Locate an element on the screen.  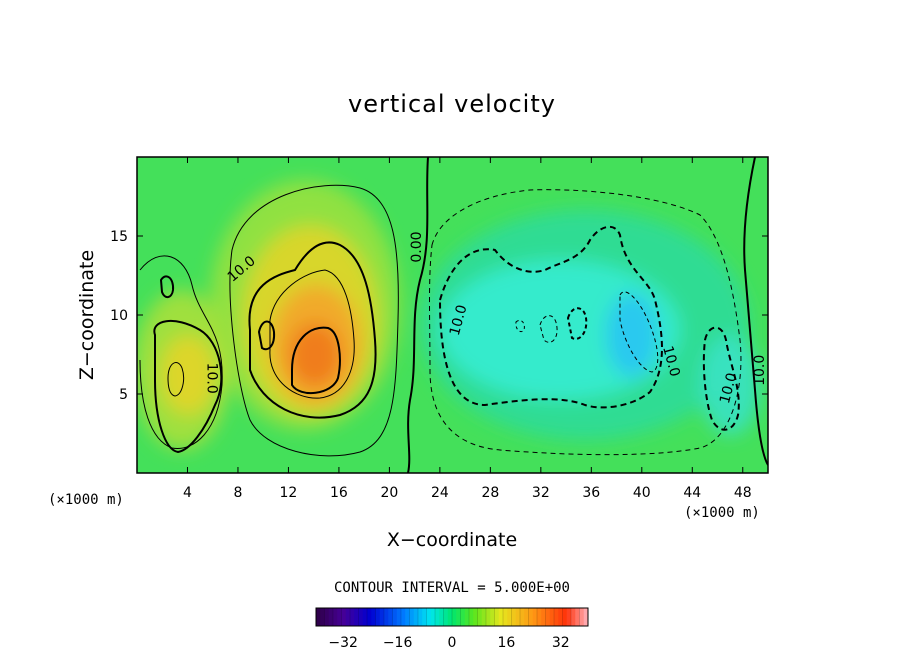
colorbar-ticks: −32 −16 0 16 32 is located at coordinates (448, 643).